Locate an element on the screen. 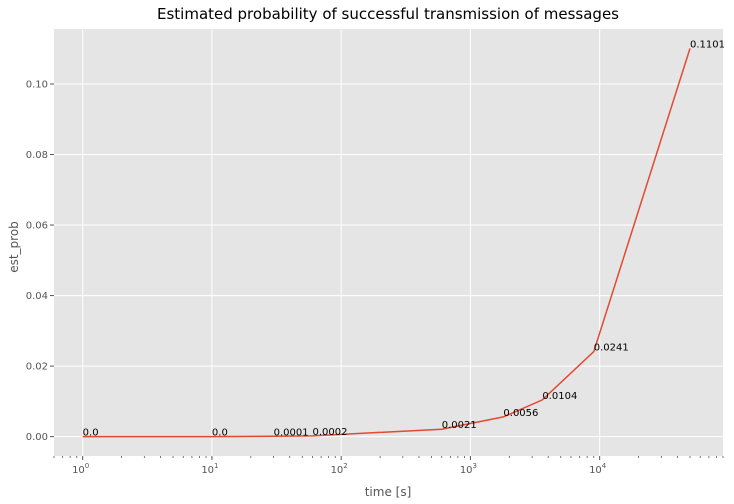 The height and width of the screenshot is (504, 734). data-label: 0.0021 is located at coordinates (459, 425).